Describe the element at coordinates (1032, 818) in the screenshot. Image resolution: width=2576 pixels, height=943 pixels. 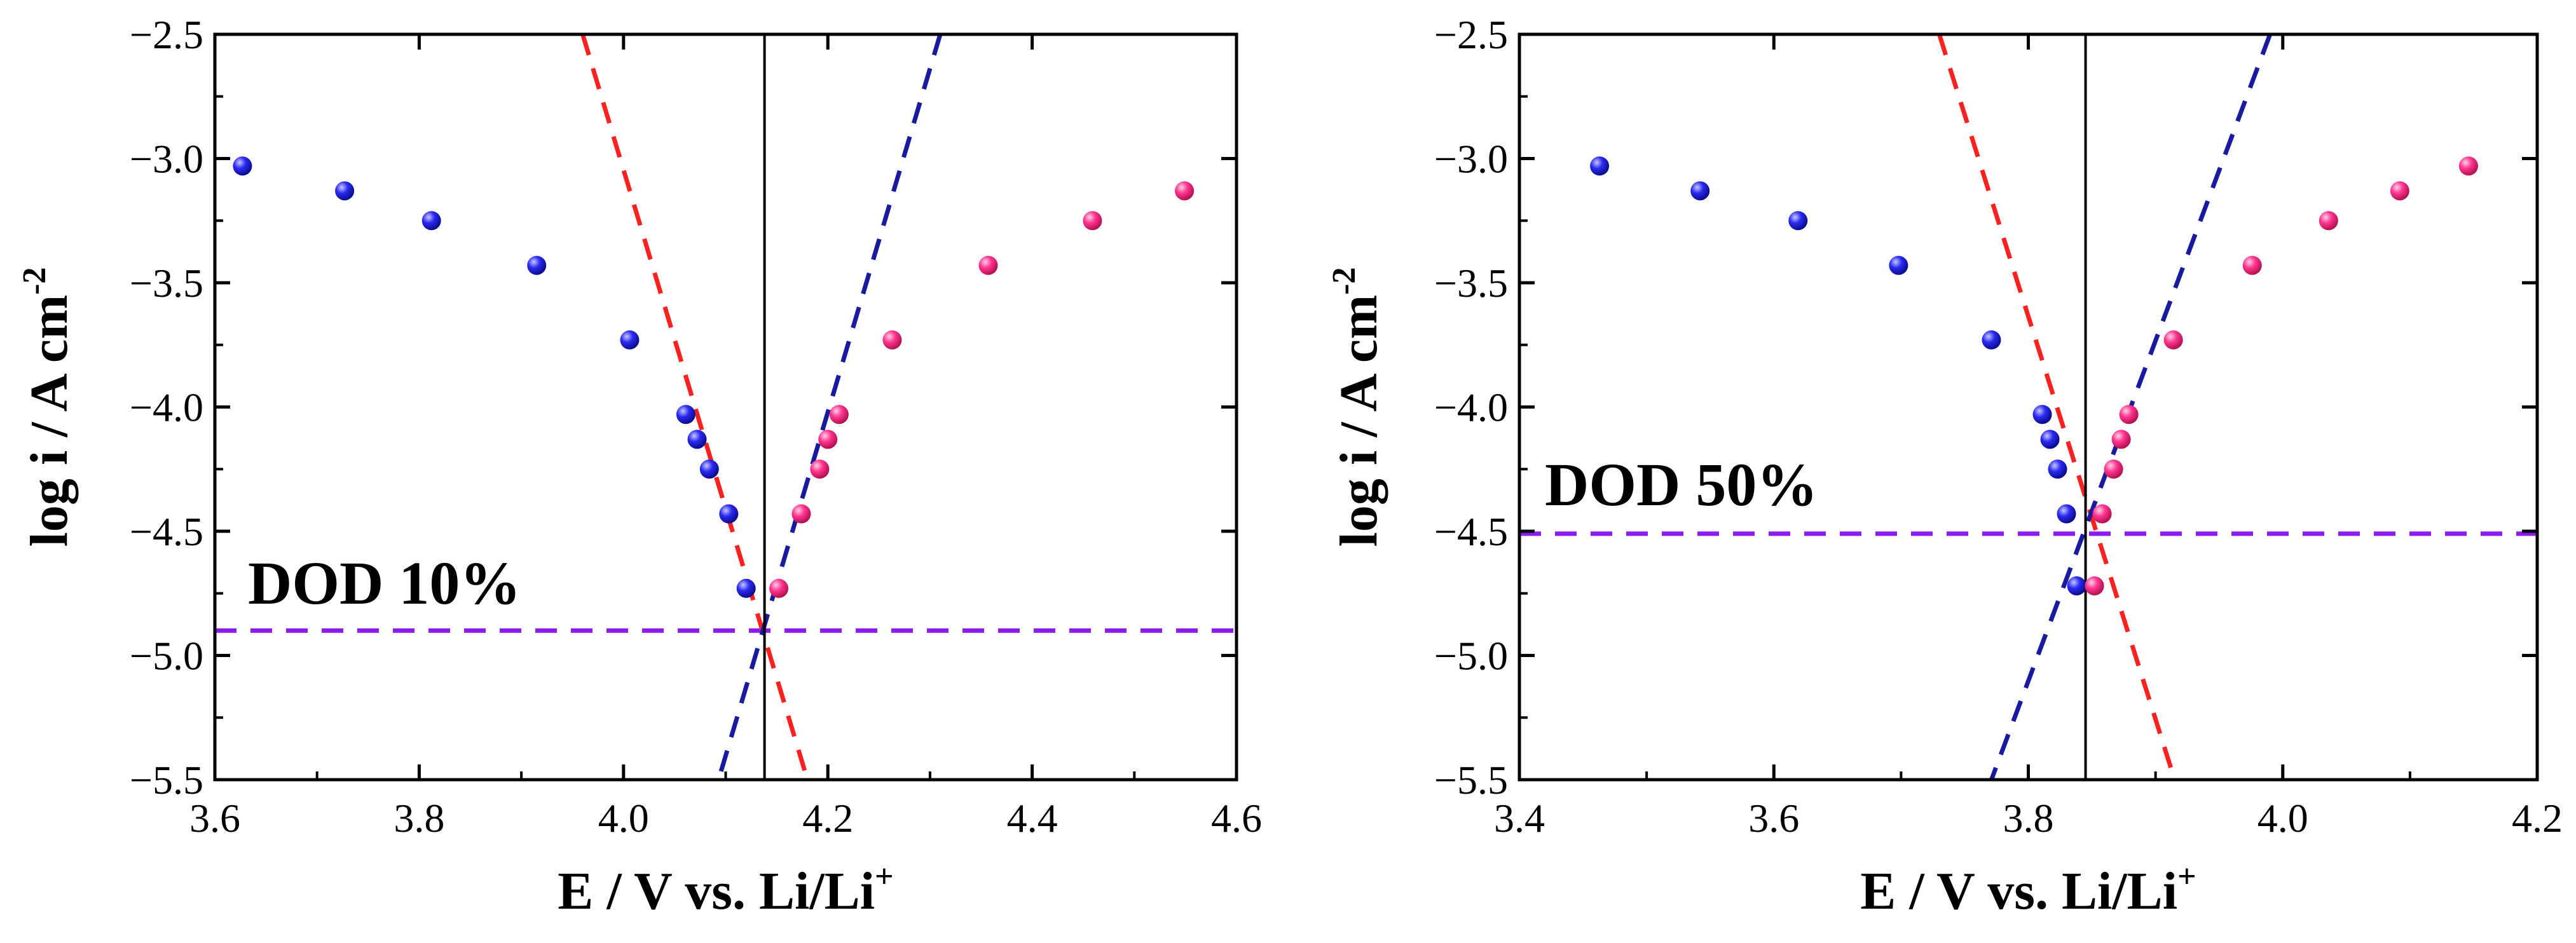
I see `x-tick-label: 4.4` at that location.